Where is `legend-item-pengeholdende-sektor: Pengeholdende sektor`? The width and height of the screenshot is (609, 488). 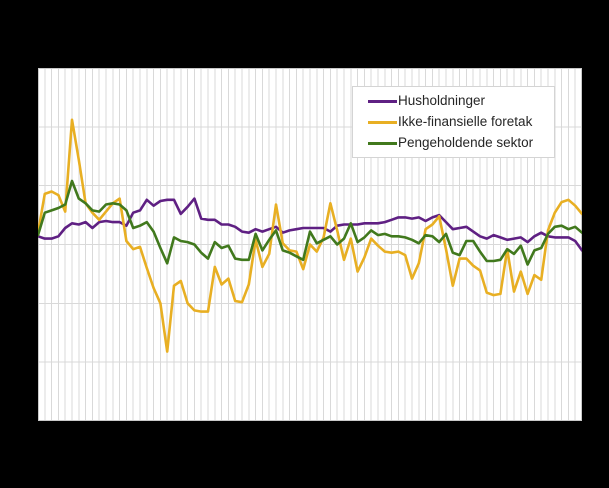 legend-item-pengeholdende-sektor: Pengeholdende sektor is located at coordinates (461, 143).